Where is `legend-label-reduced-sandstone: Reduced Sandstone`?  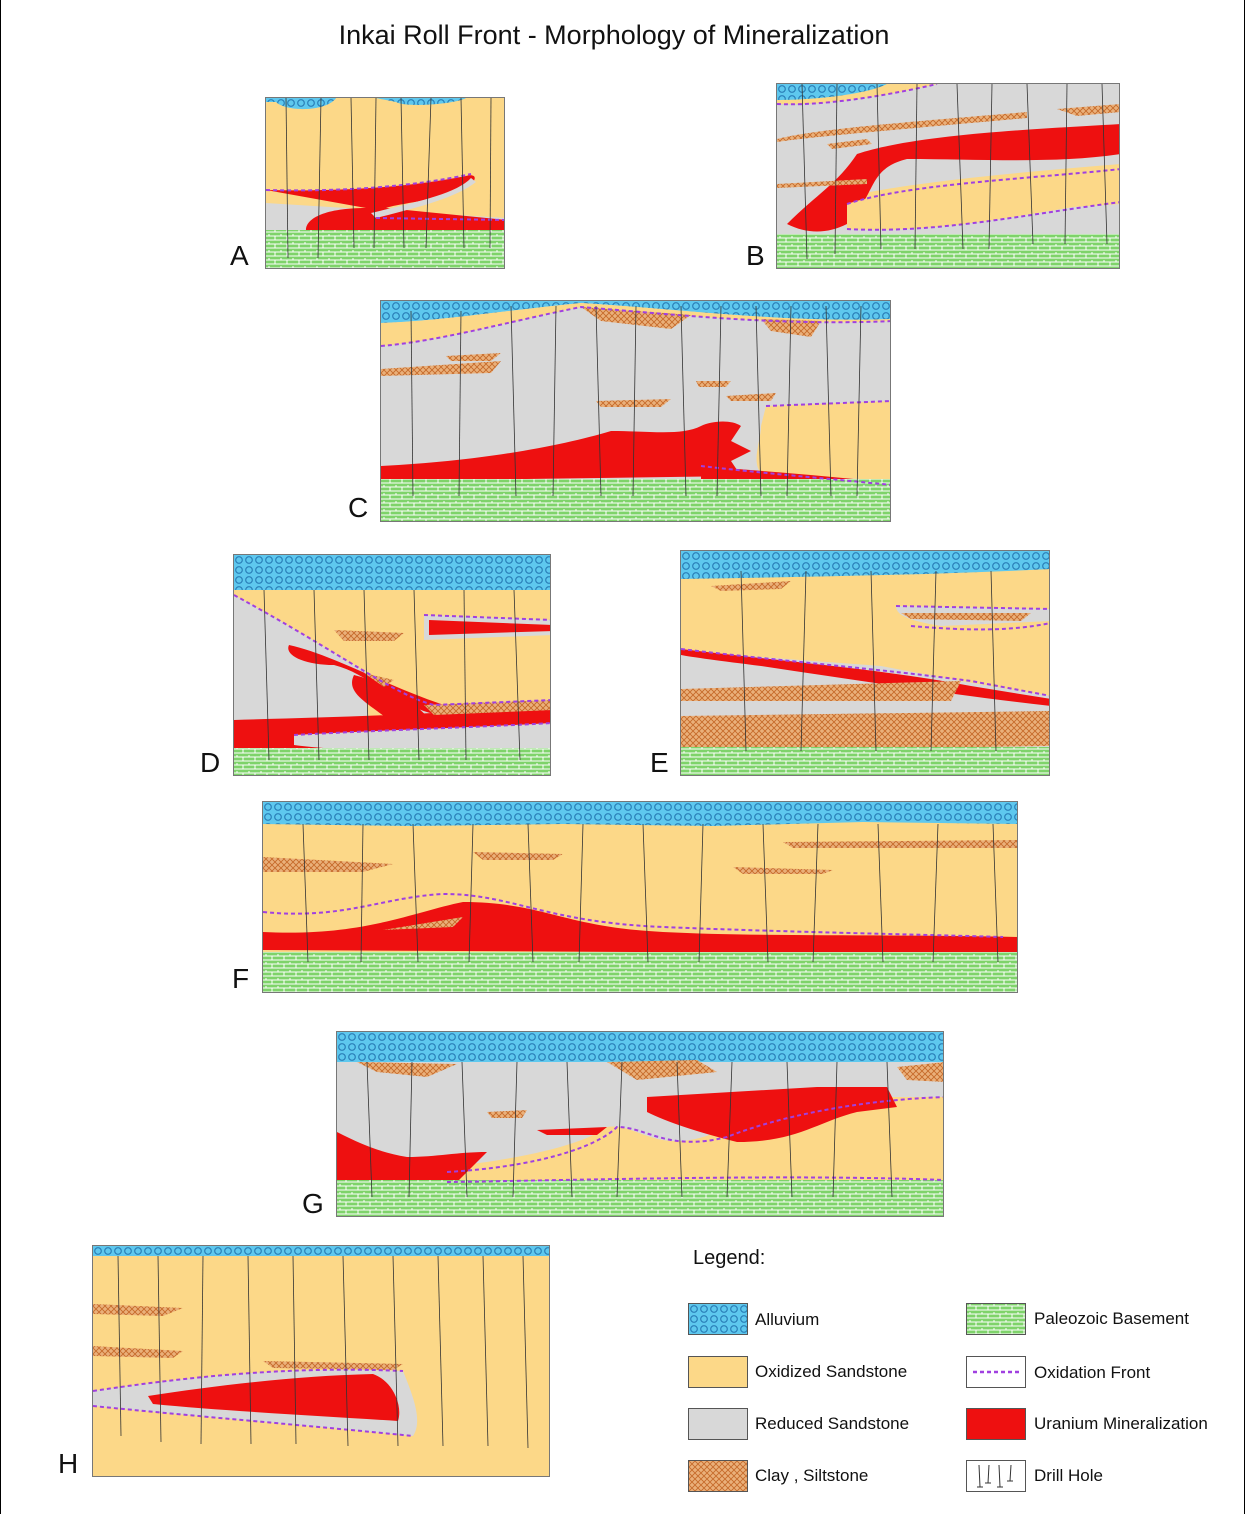 legend-label-reduced-sandstone: Reduced Sandstone is located at coordinates (832, 1423).